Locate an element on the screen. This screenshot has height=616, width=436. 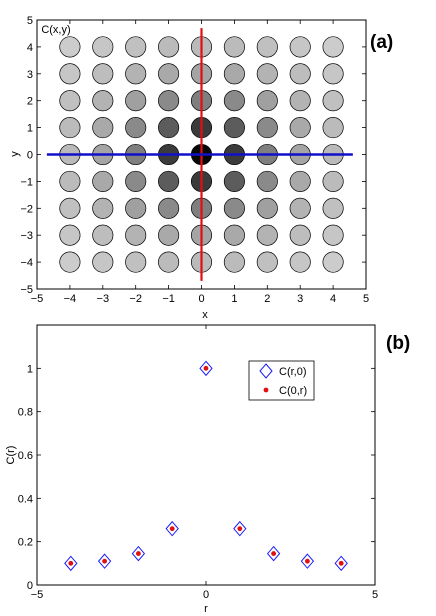
panel-a-label: (a) is located at coordinates (381, 42).